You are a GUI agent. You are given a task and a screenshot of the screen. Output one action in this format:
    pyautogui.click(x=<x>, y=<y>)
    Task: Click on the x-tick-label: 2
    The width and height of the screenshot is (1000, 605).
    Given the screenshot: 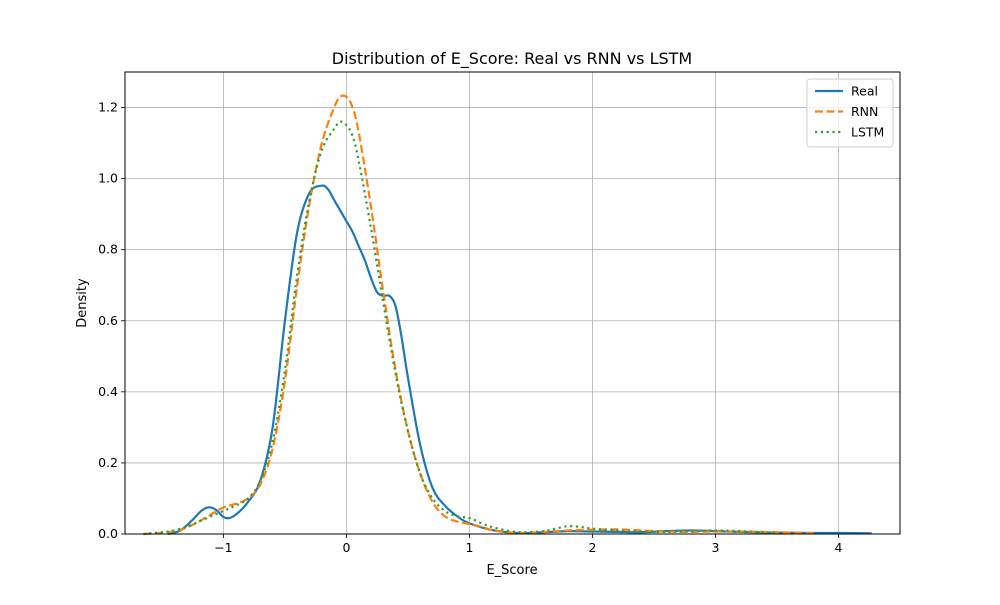 What is the action you would take?
    pyautogui.click(x=592, y=547)
    